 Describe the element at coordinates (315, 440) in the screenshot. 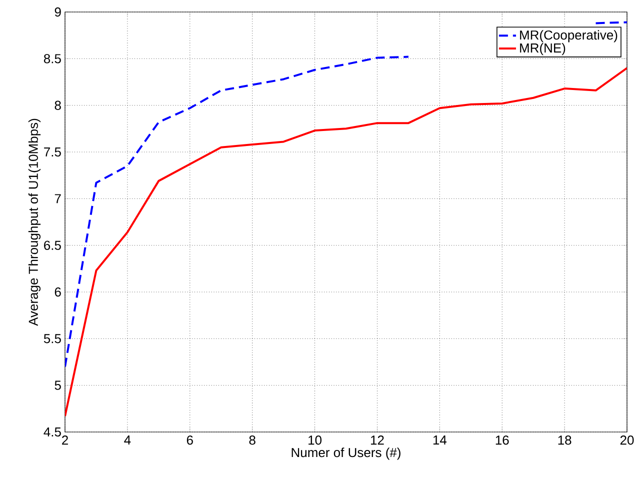

I see `x-tick-label: 10` at that location.